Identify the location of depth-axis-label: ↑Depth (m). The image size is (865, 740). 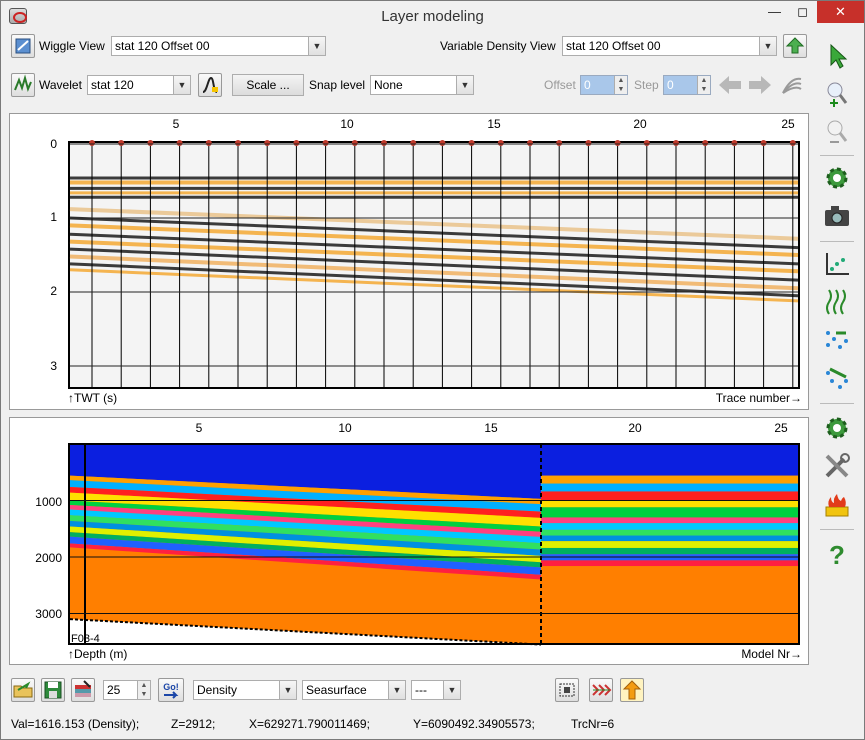
(97, 654).